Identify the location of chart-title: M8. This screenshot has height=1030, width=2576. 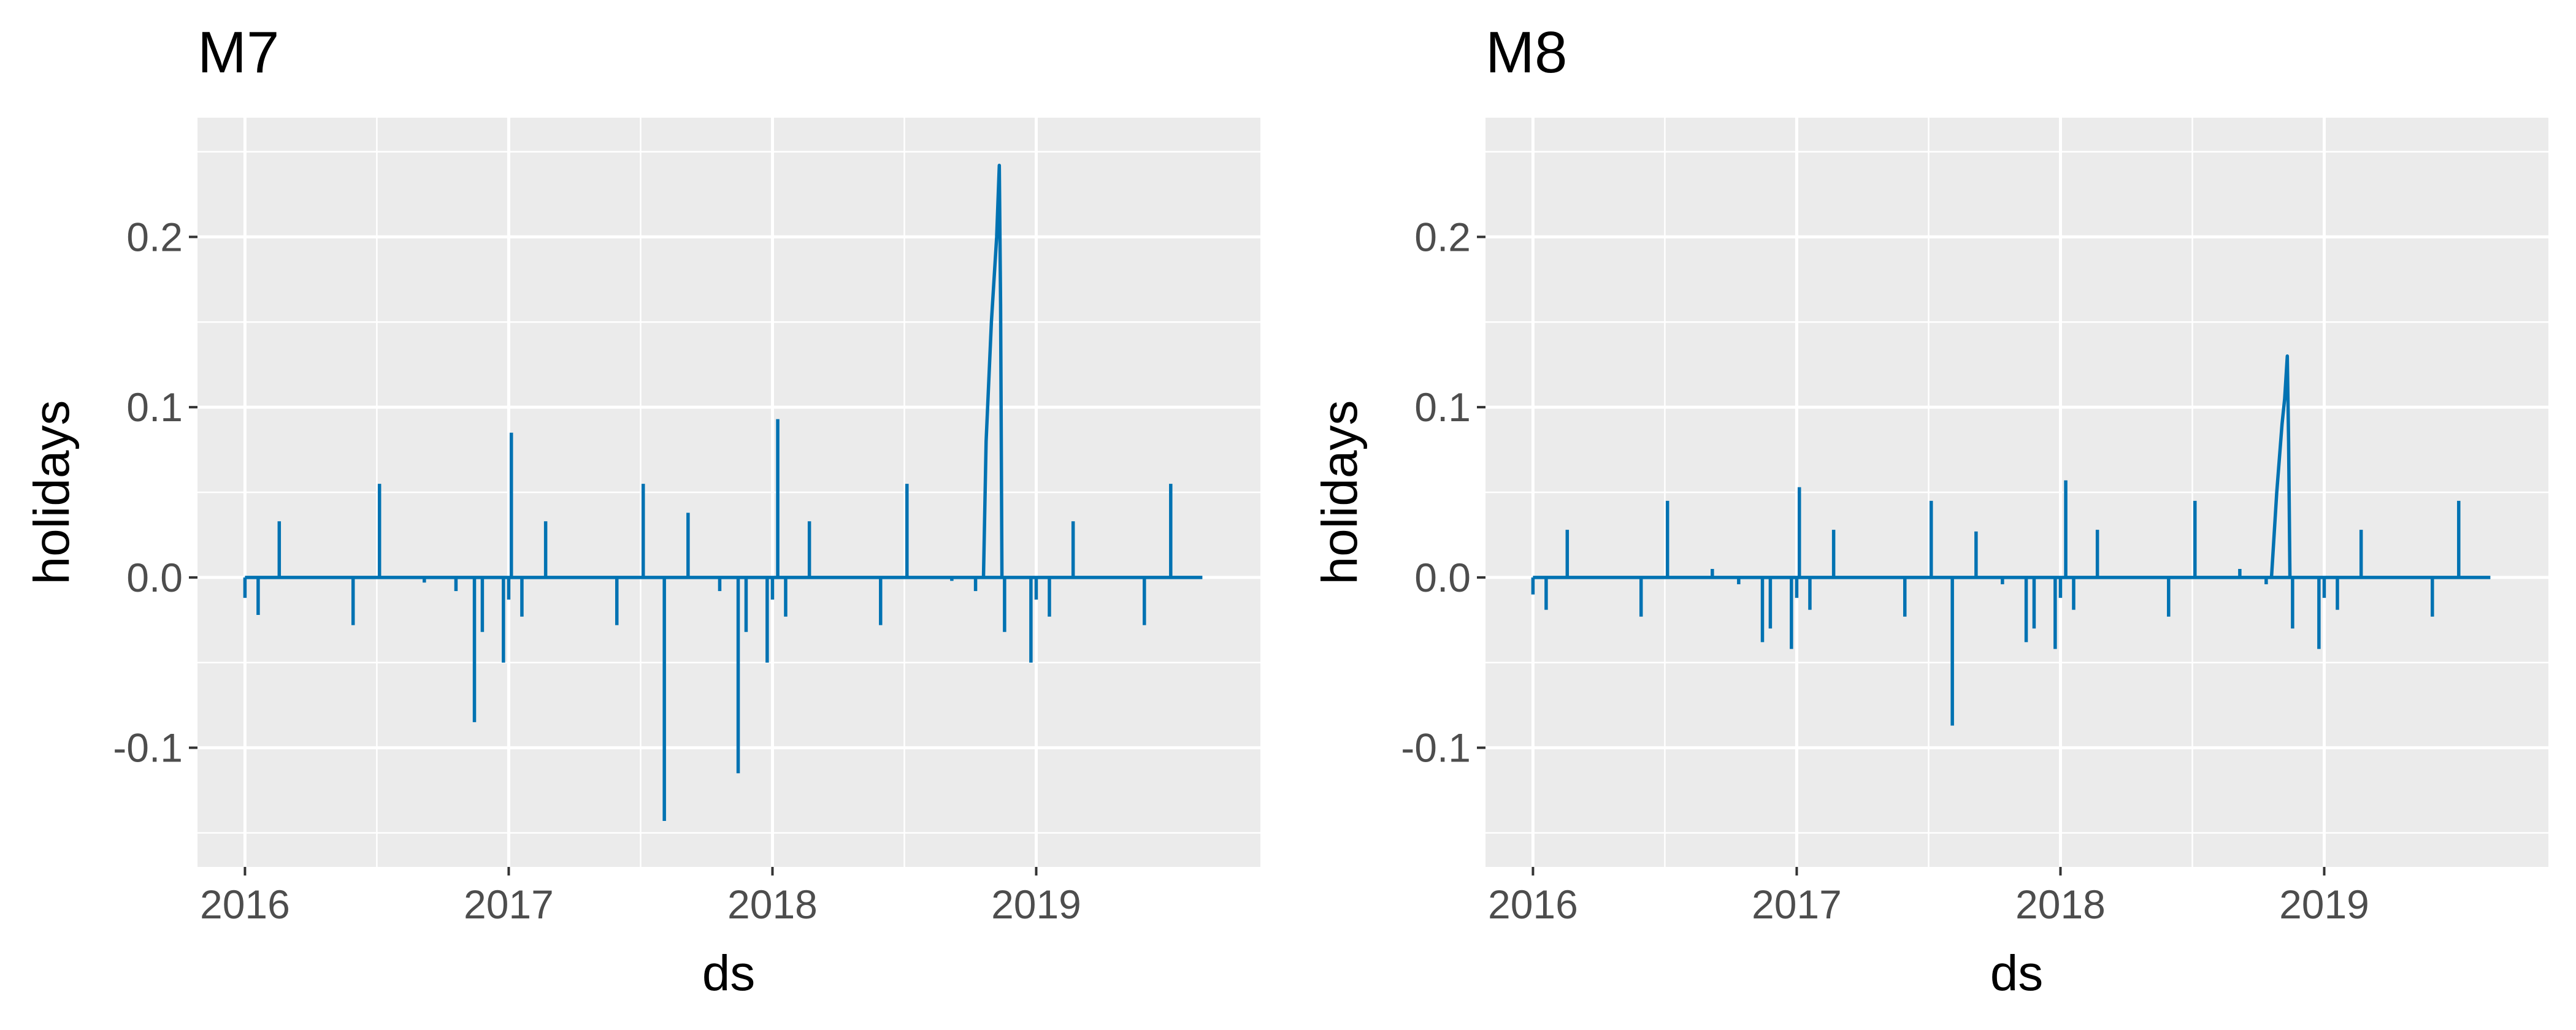
(1526, 52).